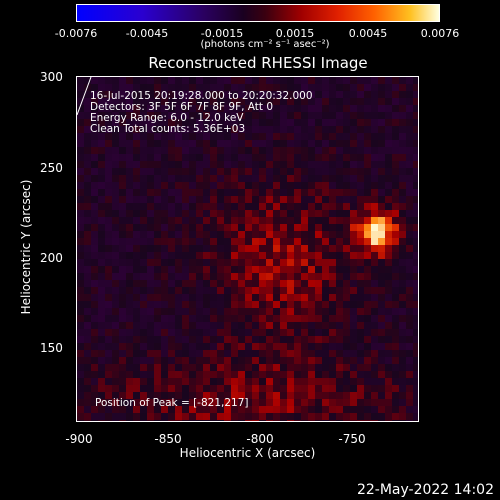 This screenshot has height=500, width=500. Describe the element at coordinates (258, 13) in the screenshot. I see `colorbar` at that location.